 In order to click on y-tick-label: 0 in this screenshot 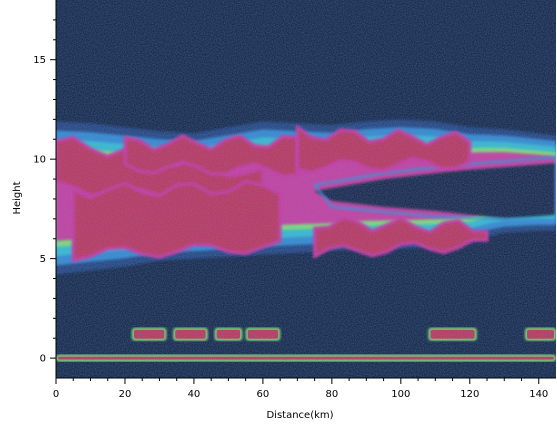, I will do `click(43, 359)`.